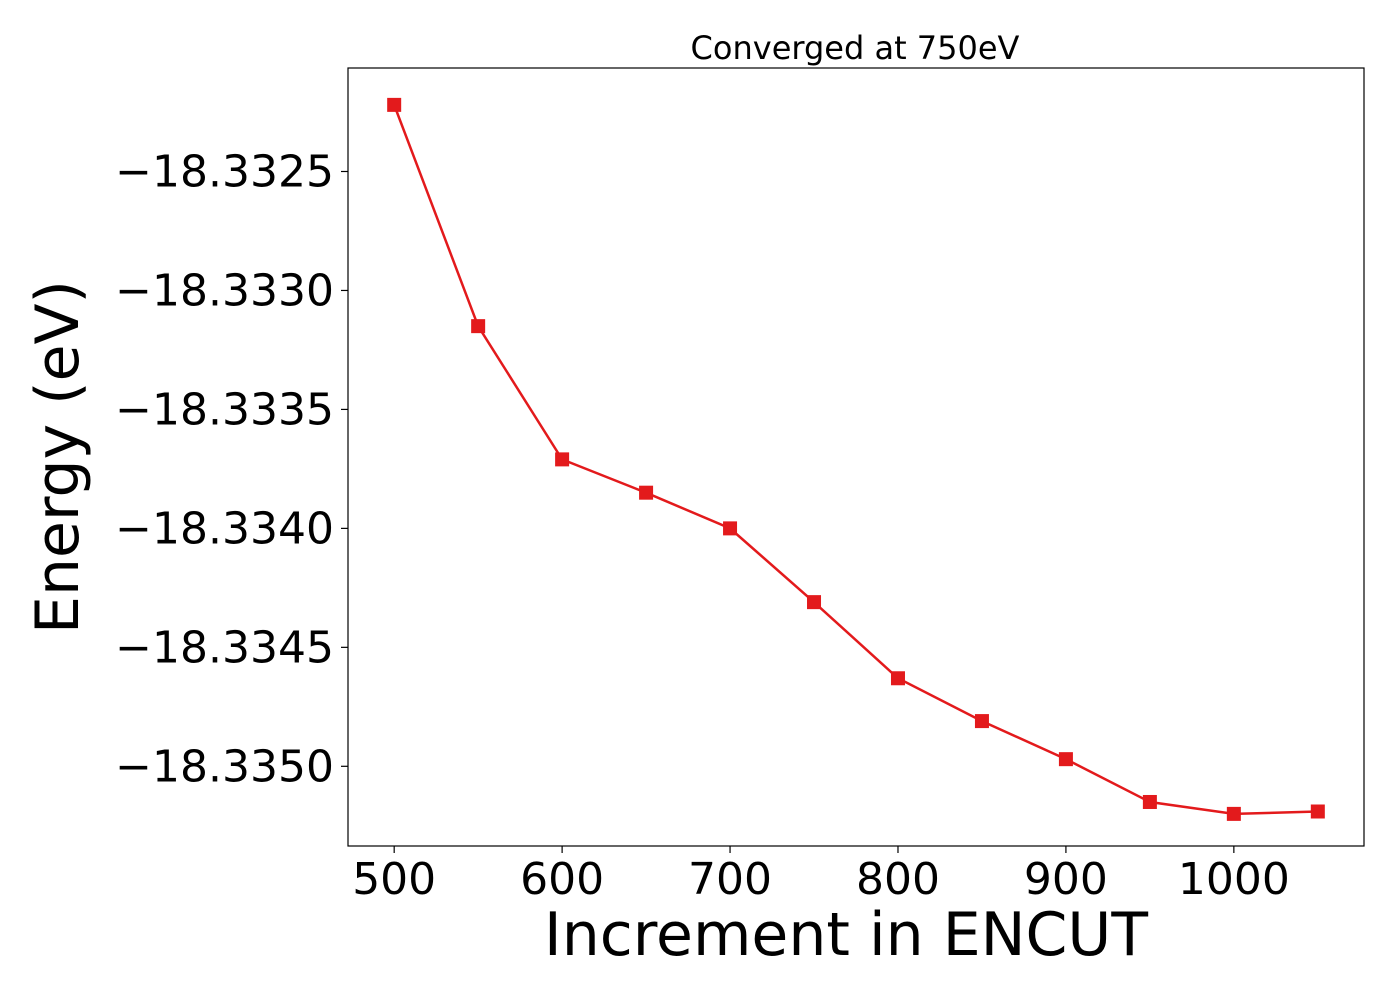 This screenshot has height=1000, width=1400. I want to click on x-tick-label: 1000, so click(1234, 879).